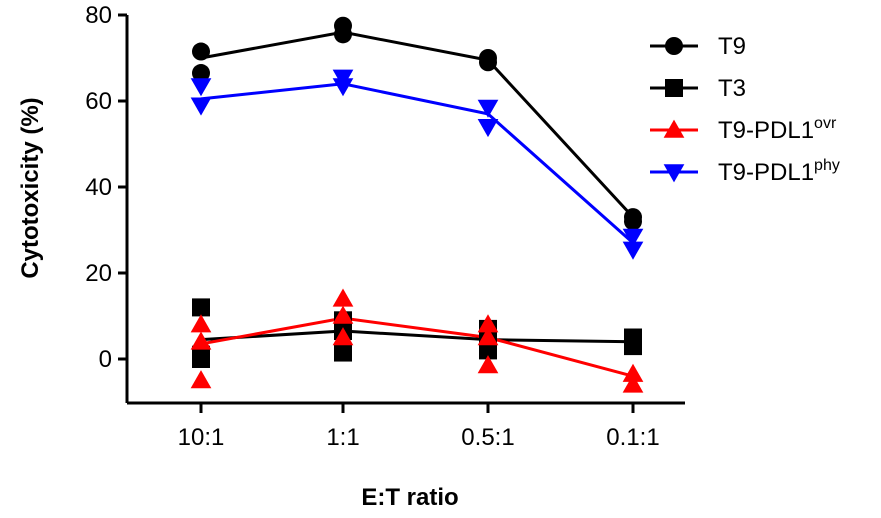 The width and height of the screenshot is (881, 518). I want to click on legend-label-superscript: phy, so click(827, 165).